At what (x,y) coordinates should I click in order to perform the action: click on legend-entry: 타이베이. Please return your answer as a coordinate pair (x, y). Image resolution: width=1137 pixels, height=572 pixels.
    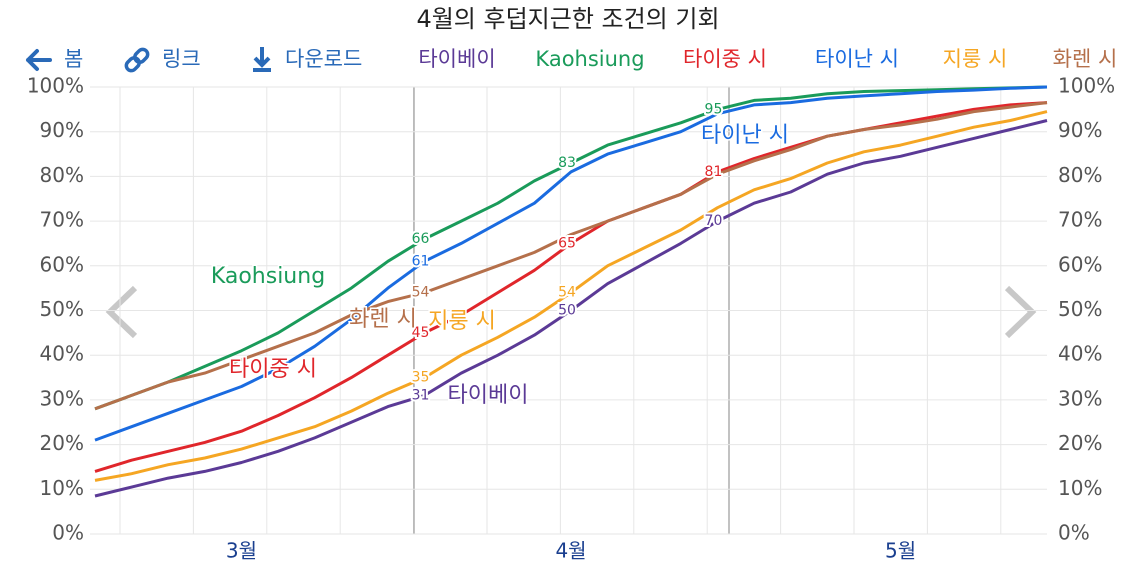
    Looking at the image, I should click on (456, 59).